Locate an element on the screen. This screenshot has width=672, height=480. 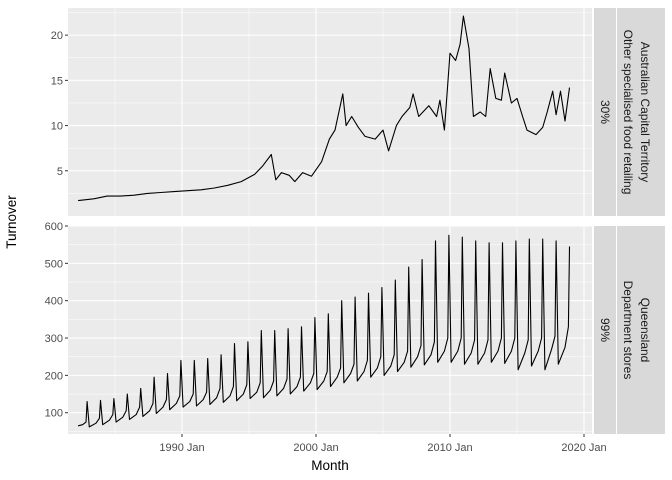
facet-strip-label: 30% is located at coordinates (605, 112).